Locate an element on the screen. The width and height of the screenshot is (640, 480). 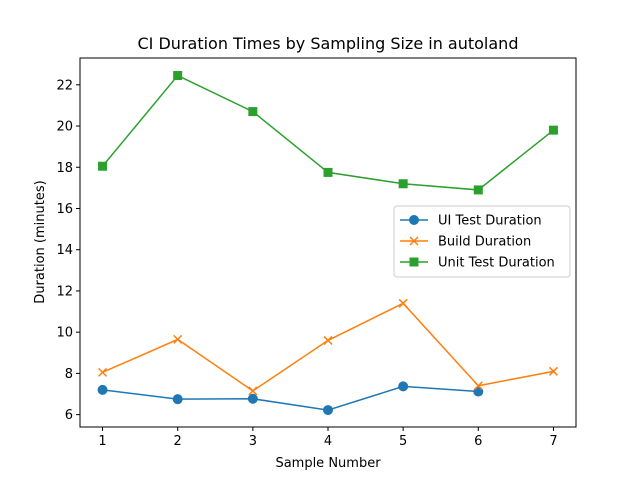
series-line-ui-test-duration is located at coordinates (290, 398).